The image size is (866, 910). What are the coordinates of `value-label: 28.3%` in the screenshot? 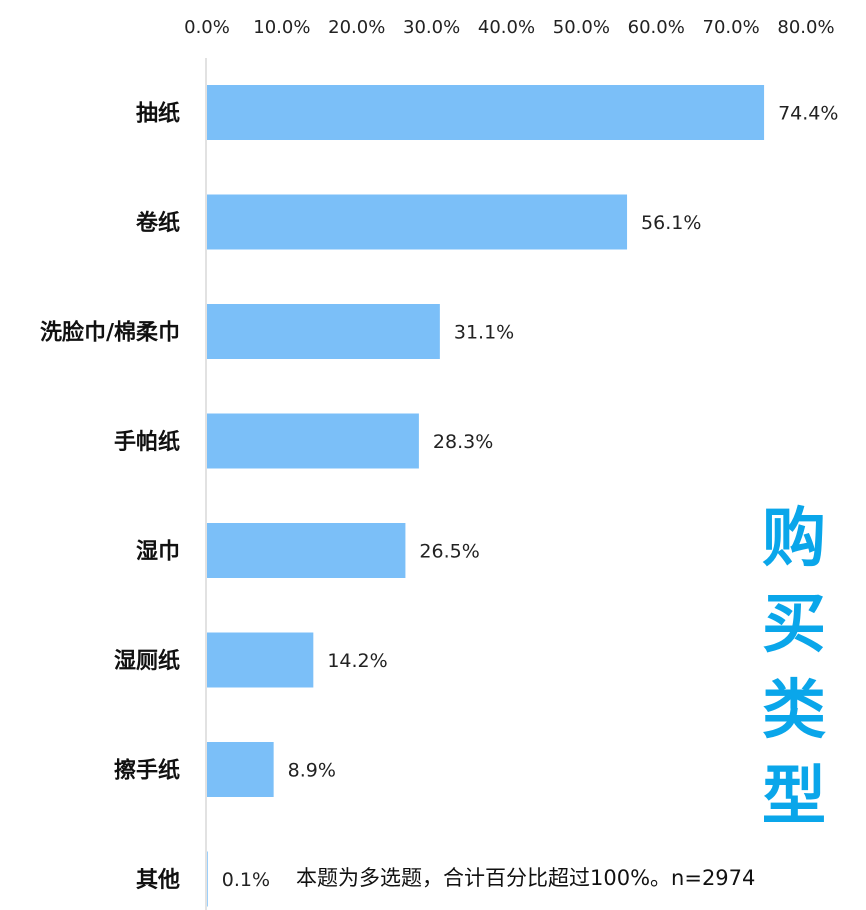 It's located at (463, 442).